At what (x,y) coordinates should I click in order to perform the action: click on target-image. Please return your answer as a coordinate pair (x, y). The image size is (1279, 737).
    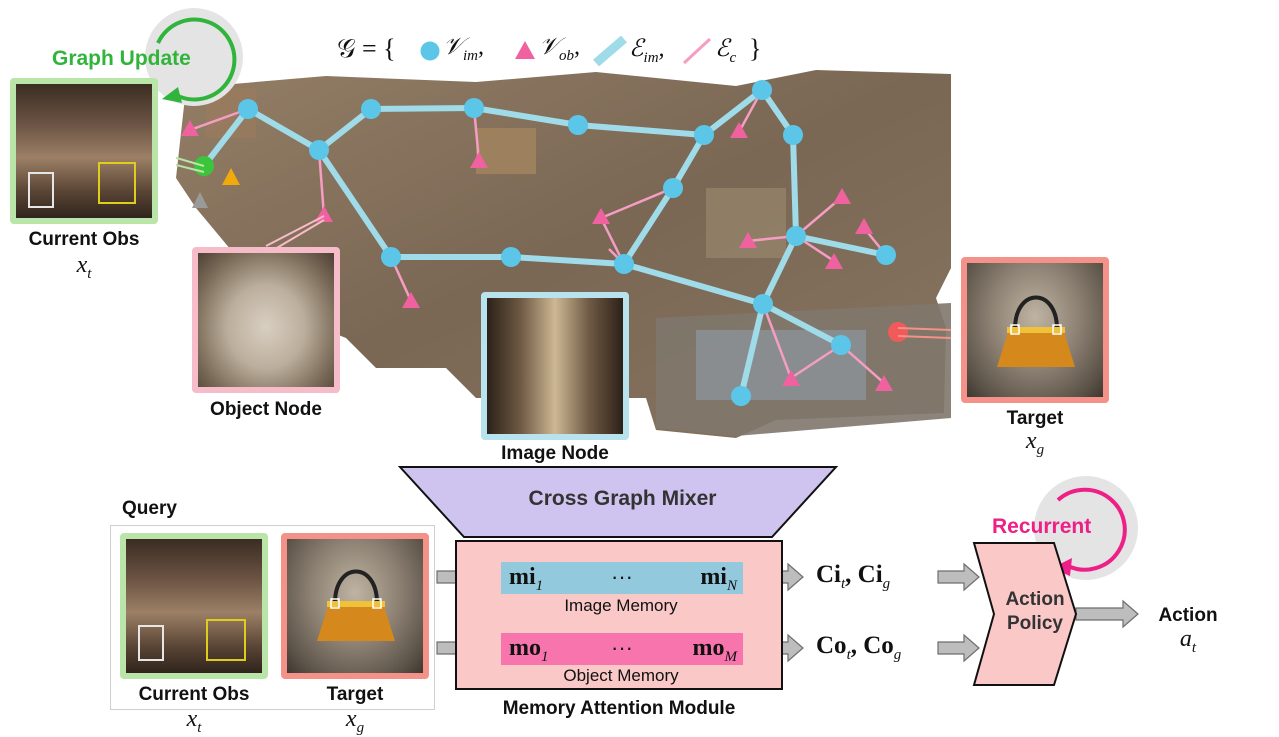
    Looking at the image, I should click on (1035, 330).